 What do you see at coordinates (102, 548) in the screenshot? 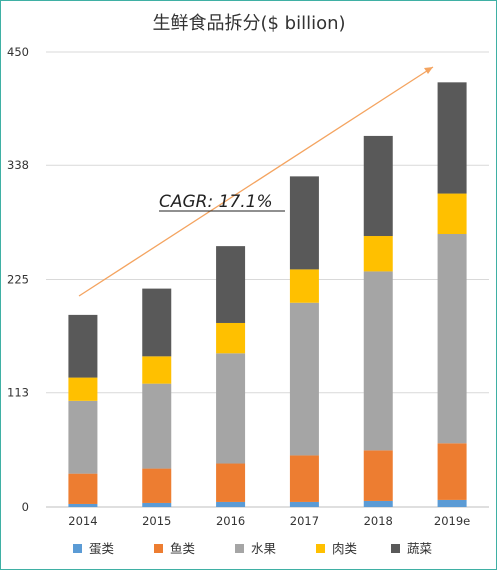
I see `legend-label: 蛋类` at bounding box center [102, 548].